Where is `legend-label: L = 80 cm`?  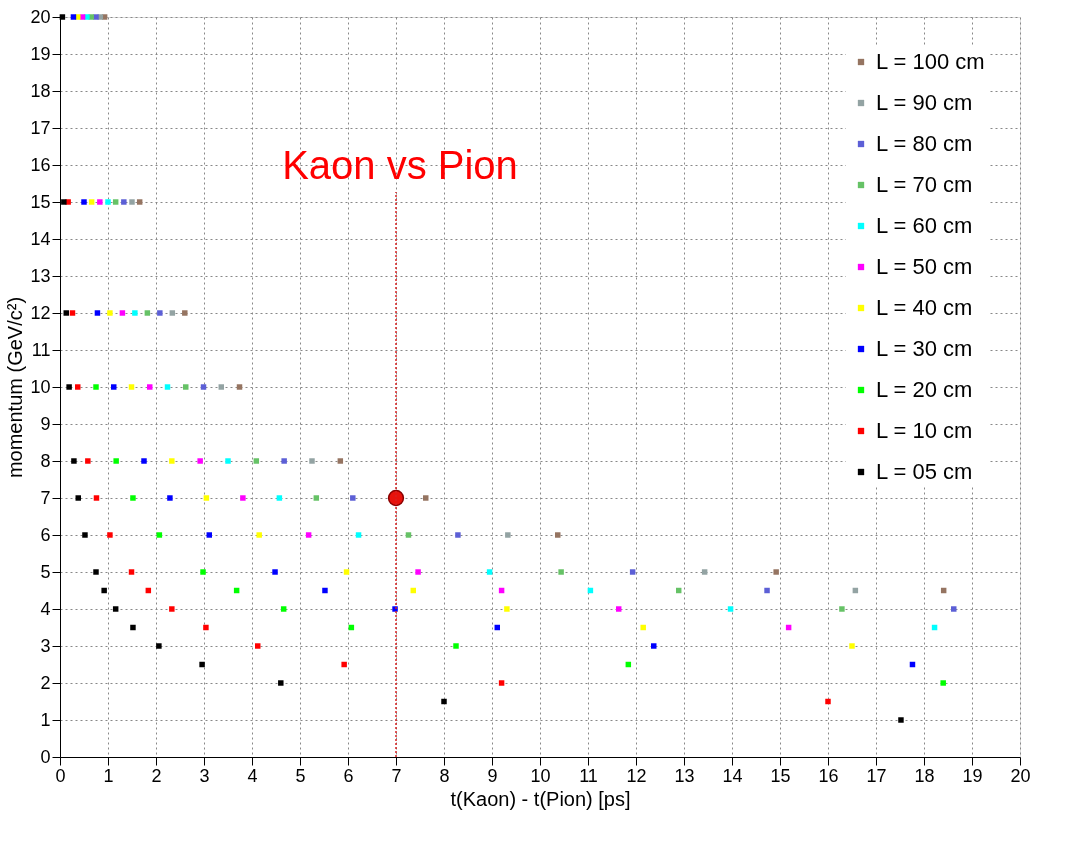 legend-label: L = 80 cm is located at coordinates (924, 143).